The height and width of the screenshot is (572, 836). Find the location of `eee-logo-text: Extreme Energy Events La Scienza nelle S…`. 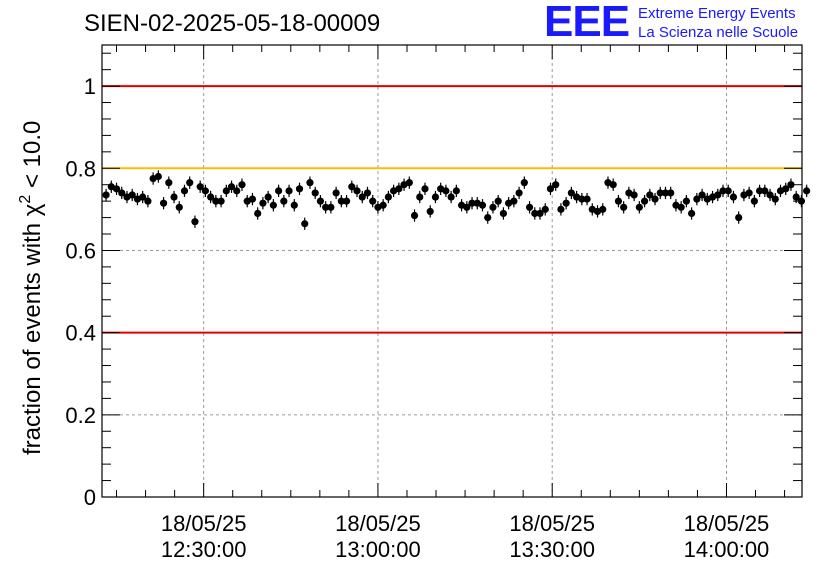

eee-logo-text: Extreme Energy Events La Scienza nelle S… is located at coordinates (718, 23).